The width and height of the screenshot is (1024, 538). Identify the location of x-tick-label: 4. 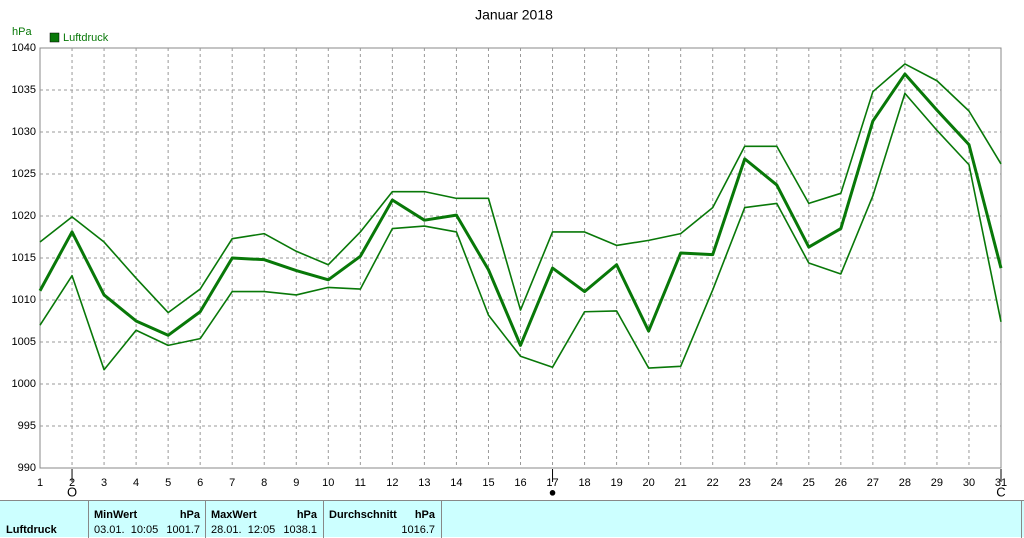
(136, 483).